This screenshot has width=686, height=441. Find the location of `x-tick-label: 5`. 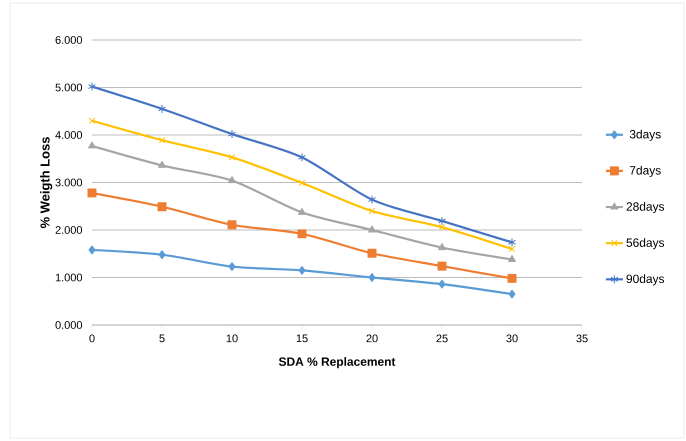

x-tick-label: 5 is located at coordinates (162, 338).